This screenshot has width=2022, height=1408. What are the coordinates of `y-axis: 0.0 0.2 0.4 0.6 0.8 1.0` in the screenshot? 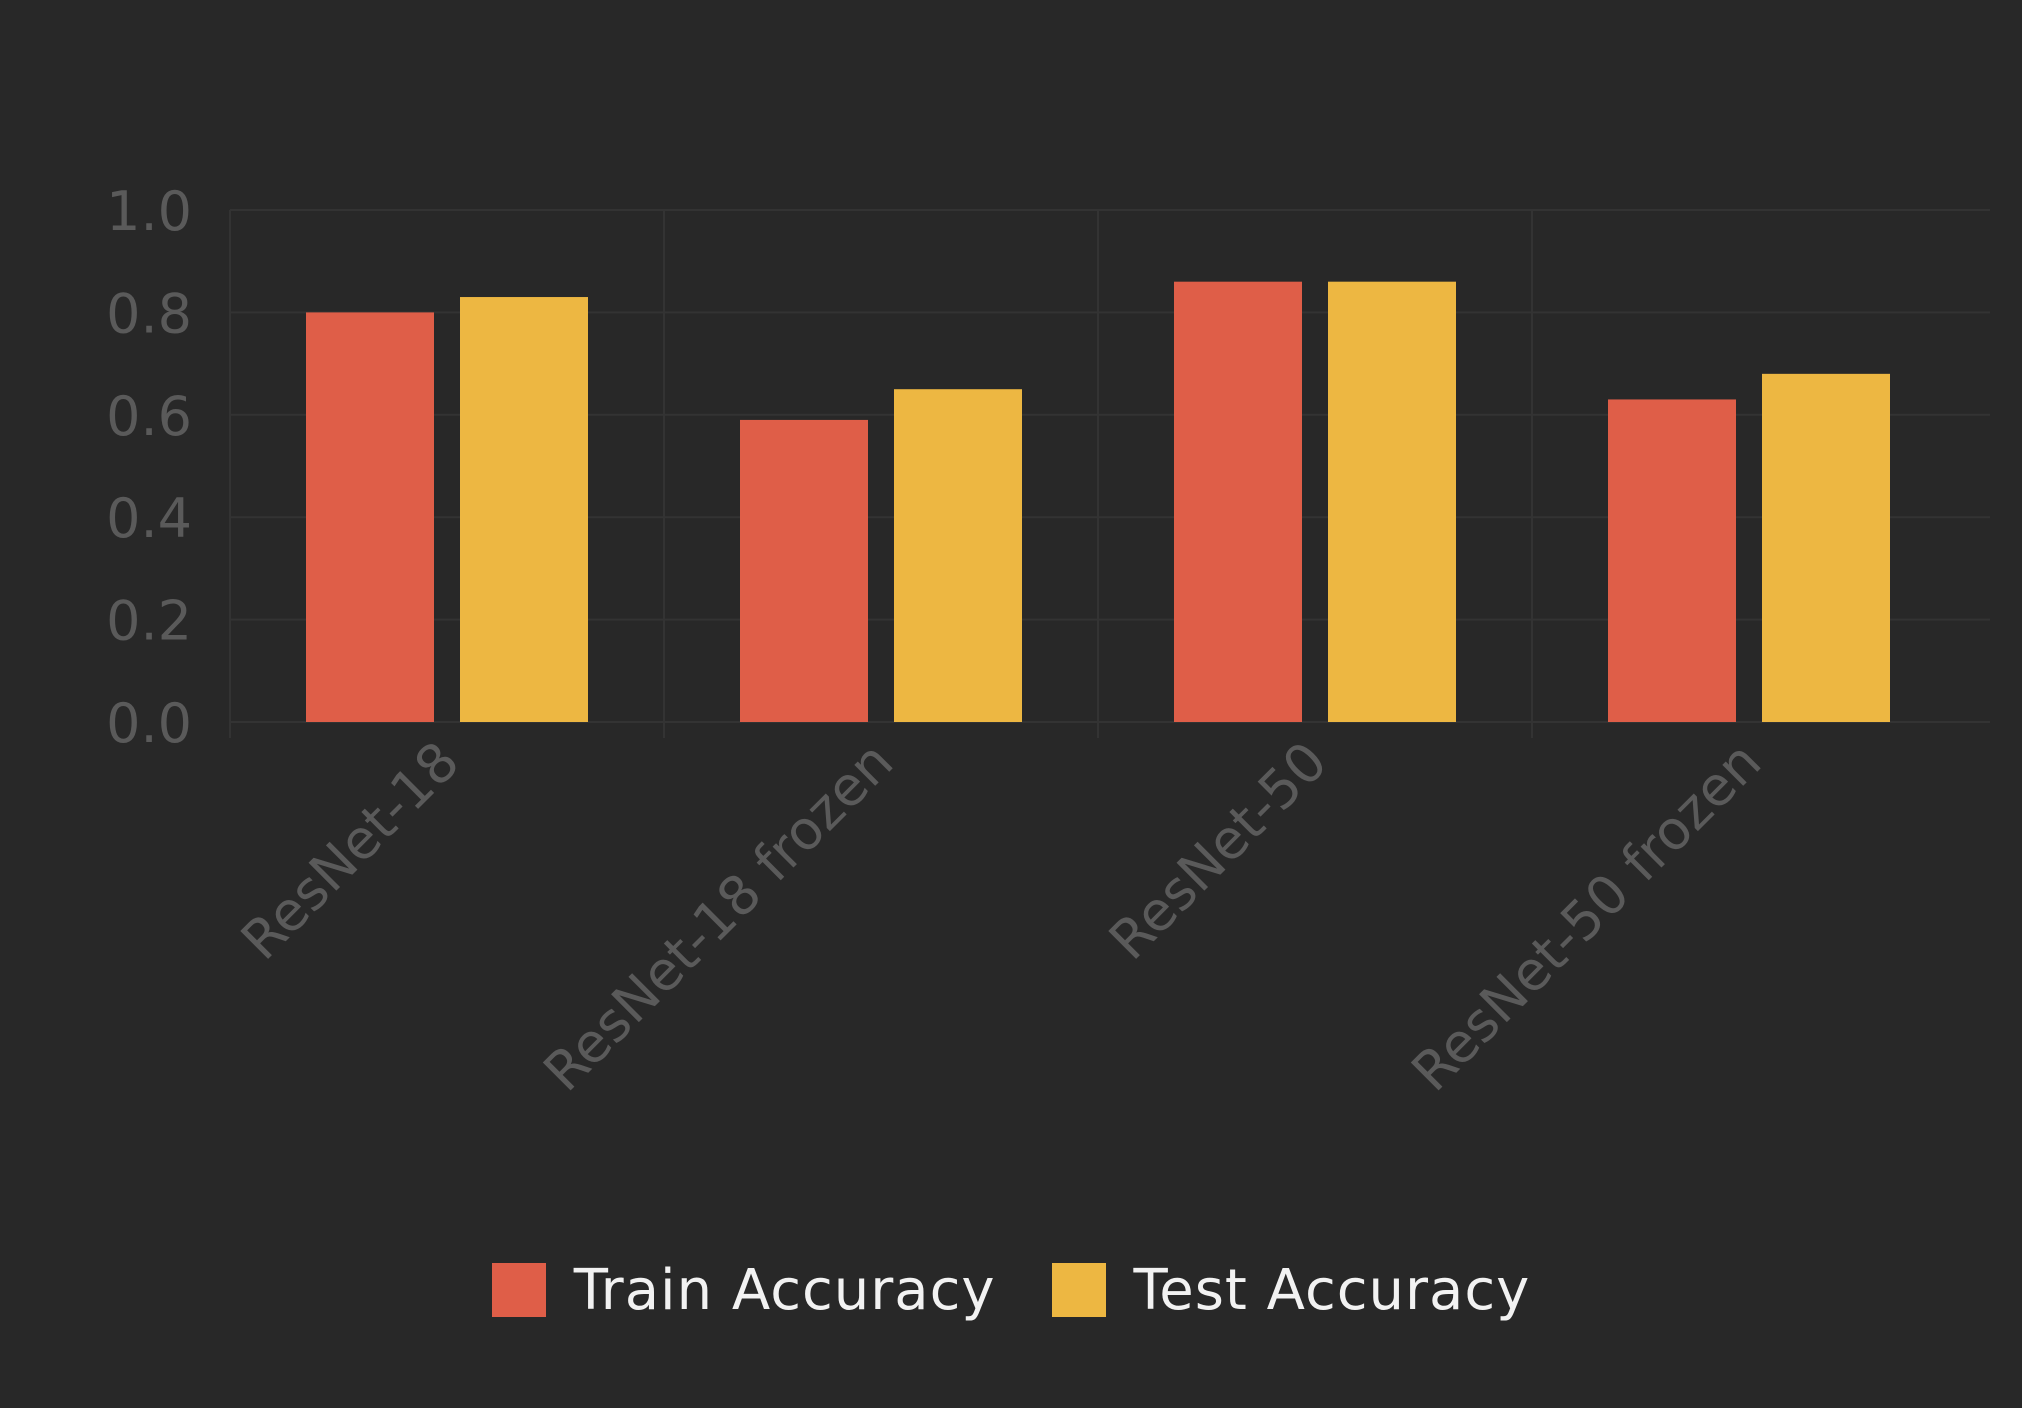 It's located at (149, 467).